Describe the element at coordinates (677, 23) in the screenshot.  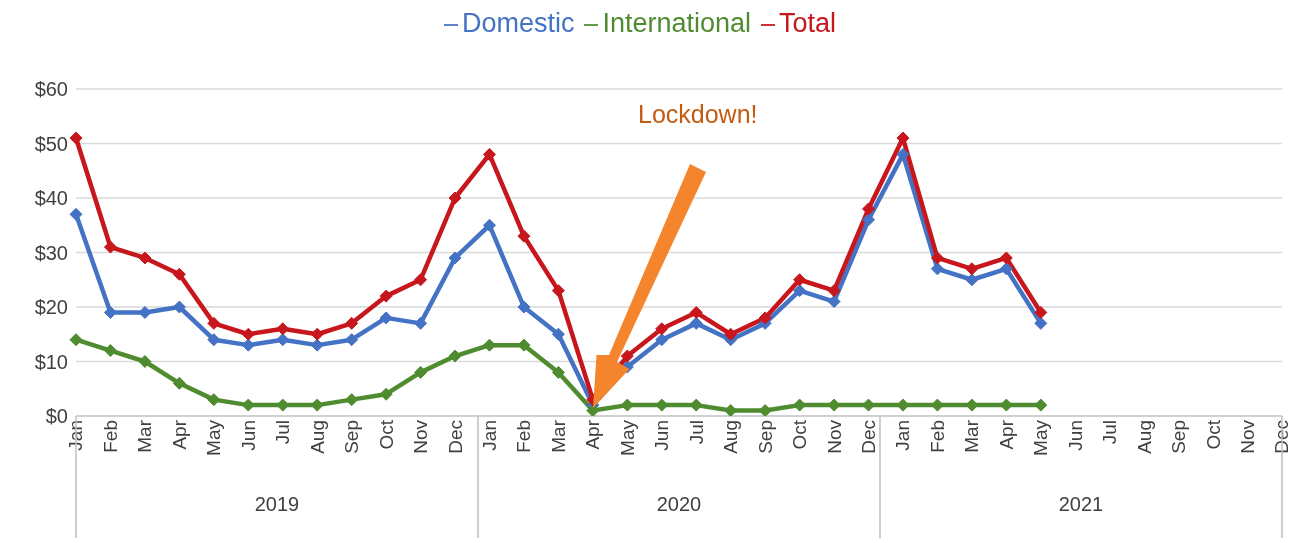
I see `legend-label: International` at that location.